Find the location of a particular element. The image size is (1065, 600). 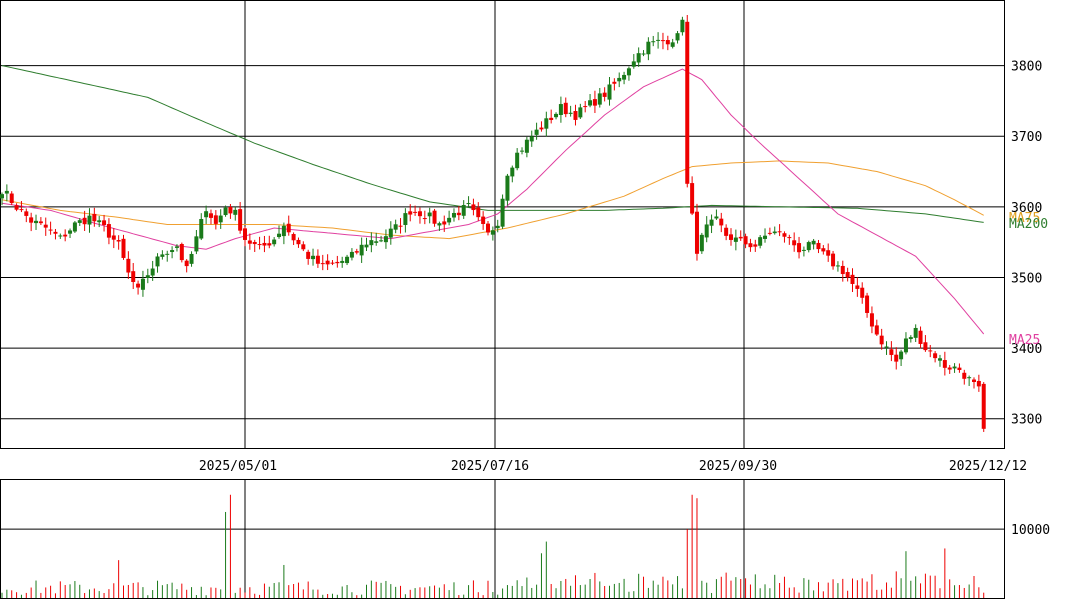

x-tick-label: 2025/05/01 is located at coordinates (238, 466).